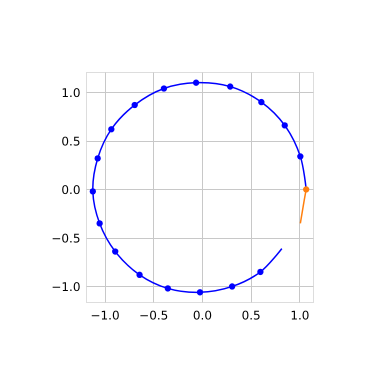  Describe the element at coordinates (251, 315) in the screenshot. I see `x-tick-label: 0.5` at that location.